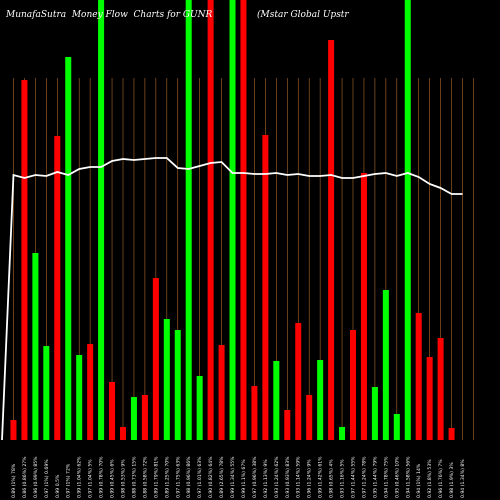  What do you see at coordinates (408, 477) in the screenshot?
I see `x-tick-label: 0.94 (1.58%) 56%` at bounding box center [408, 477].